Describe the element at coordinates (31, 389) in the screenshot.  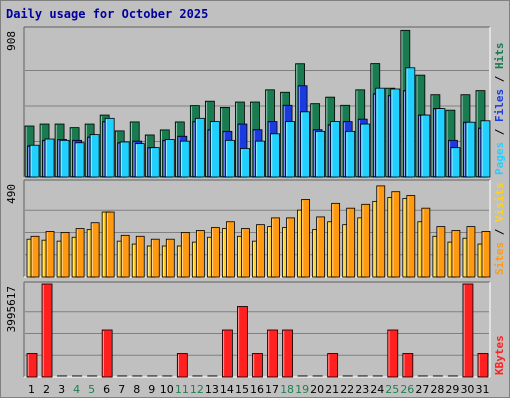
I see `day-tick-label: 1` at that location.